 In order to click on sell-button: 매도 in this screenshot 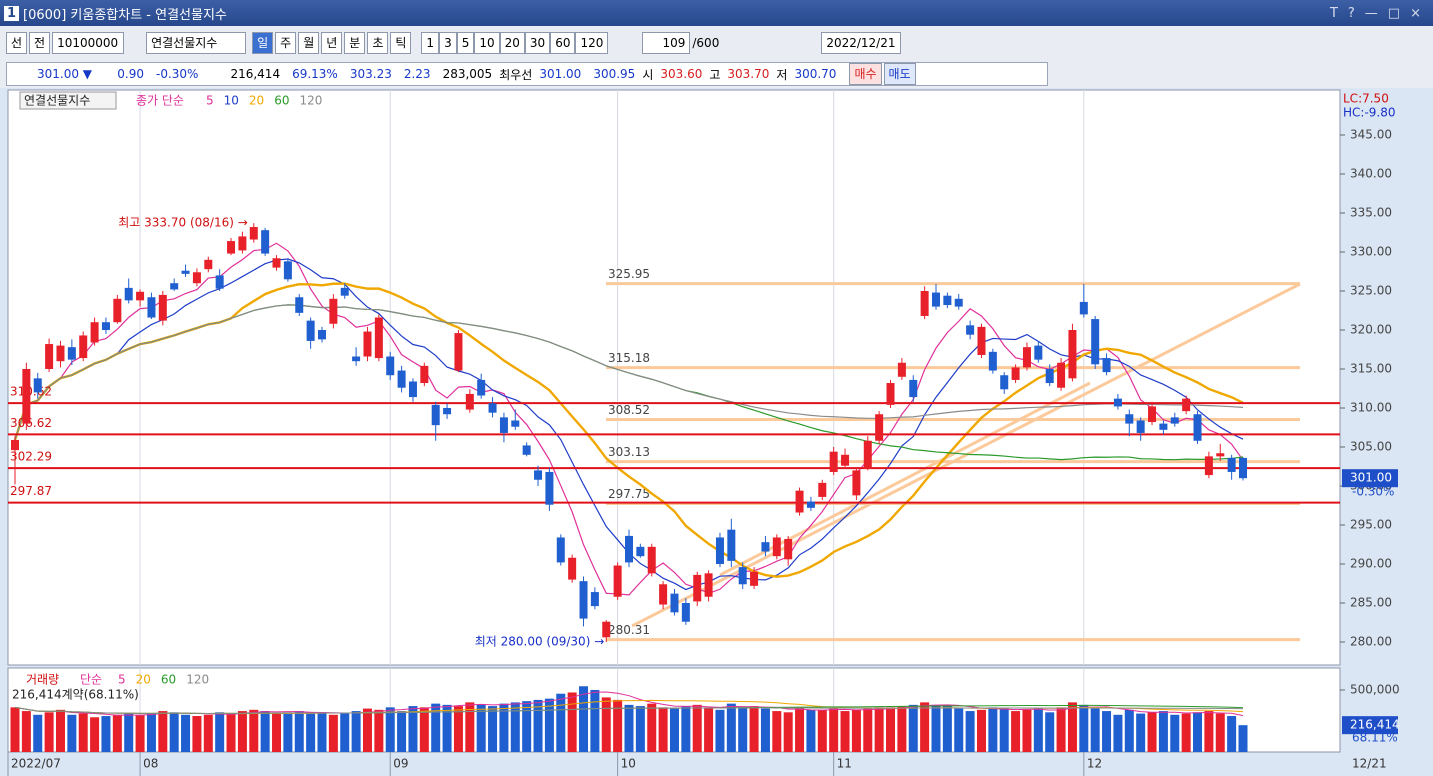, I will do `click(899, 74)`.